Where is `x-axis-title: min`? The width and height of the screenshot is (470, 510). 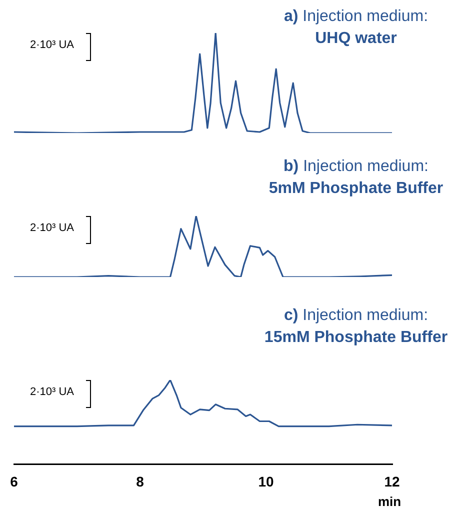
x-axis-title: min is located at coordinates (390, 501).